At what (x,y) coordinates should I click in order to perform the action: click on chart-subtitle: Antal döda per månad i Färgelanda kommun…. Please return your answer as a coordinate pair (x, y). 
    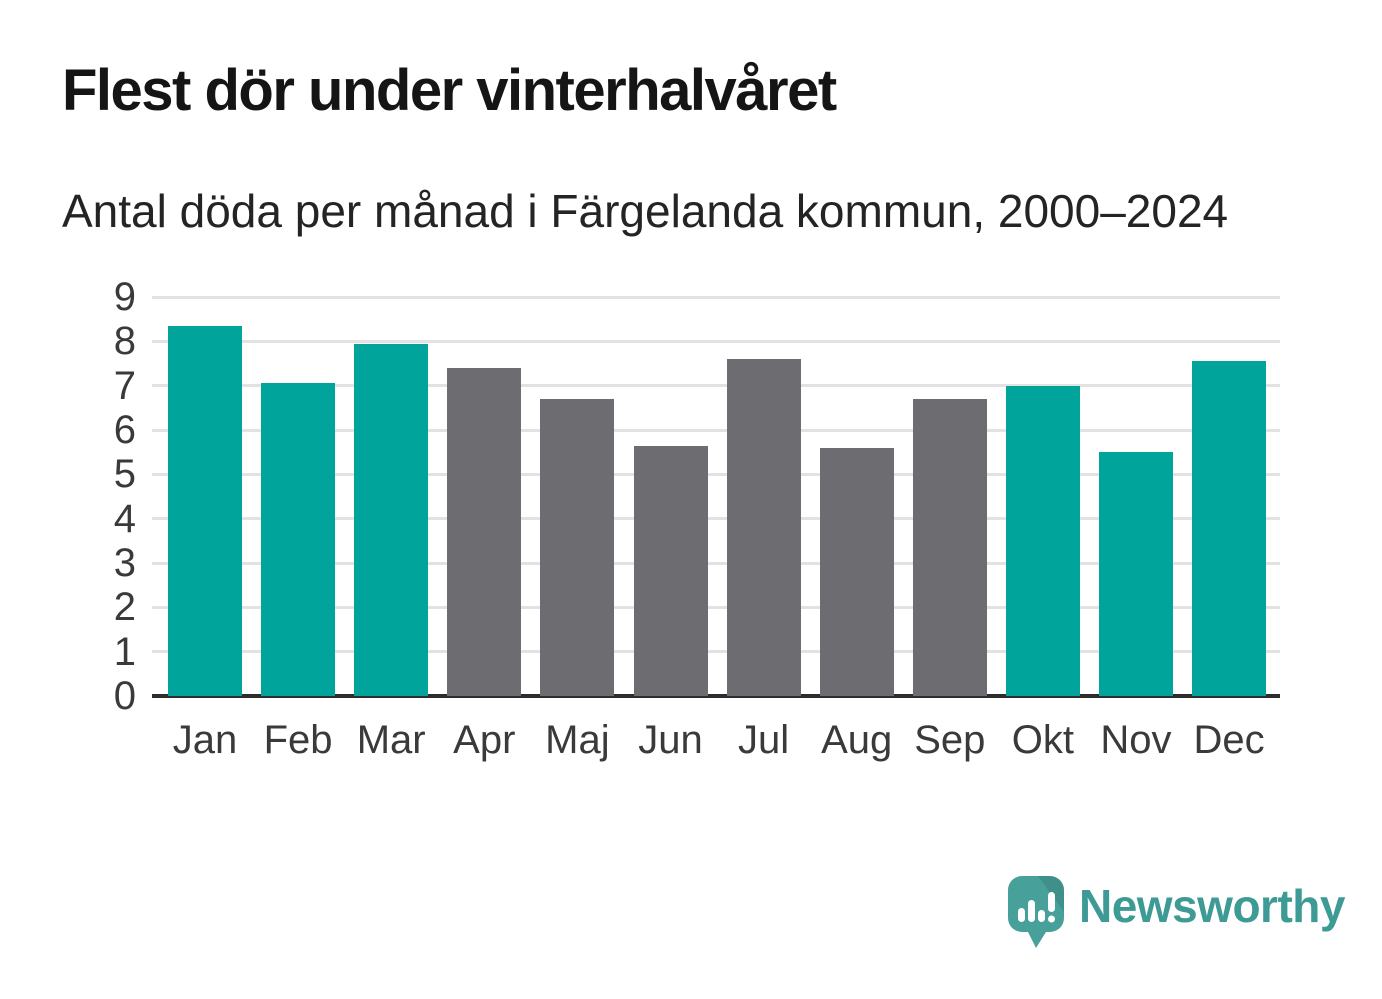
    Looking at the image, I should click on (645, 211).